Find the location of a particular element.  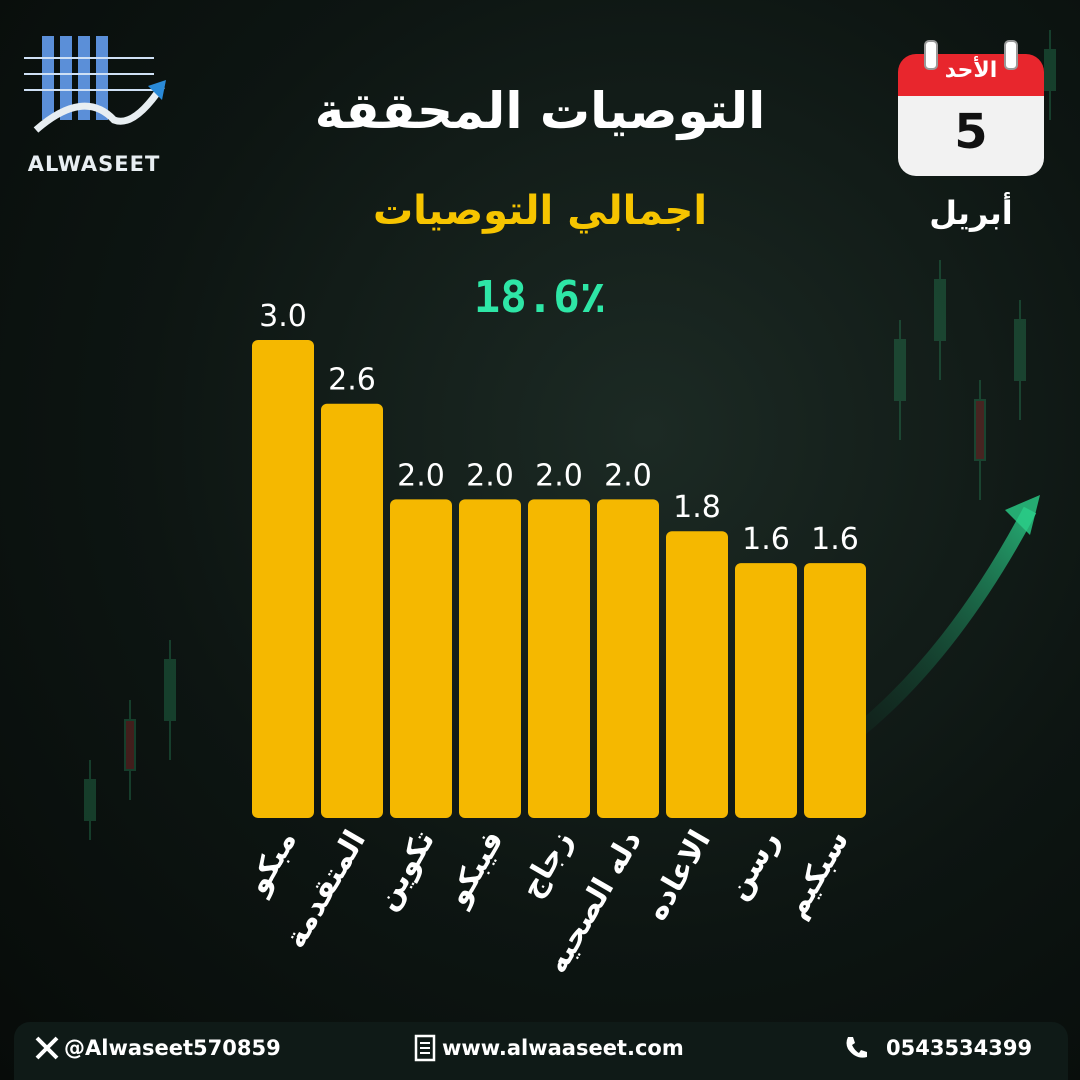

phone-number-link: 0543534399 is located at coordinates (959, 1048).